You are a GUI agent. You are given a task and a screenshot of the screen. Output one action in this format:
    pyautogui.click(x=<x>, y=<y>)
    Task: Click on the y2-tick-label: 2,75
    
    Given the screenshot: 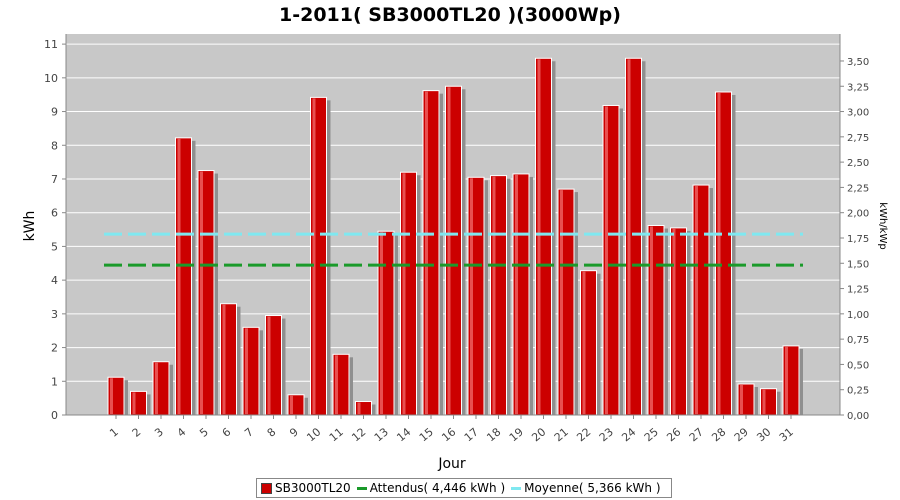 What is the action you would take?
    pyautogui.click(x=858, y=138)
    